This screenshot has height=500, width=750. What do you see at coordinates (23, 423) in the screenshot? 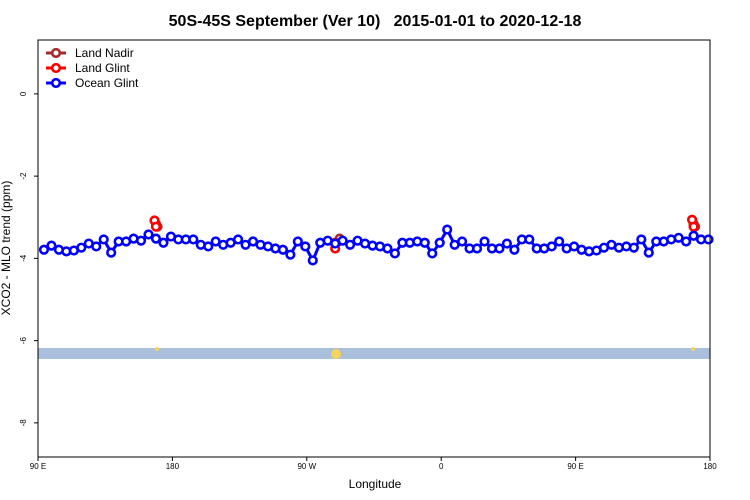
I see `y-tick-label: -8` at bounding box center [23, 423].